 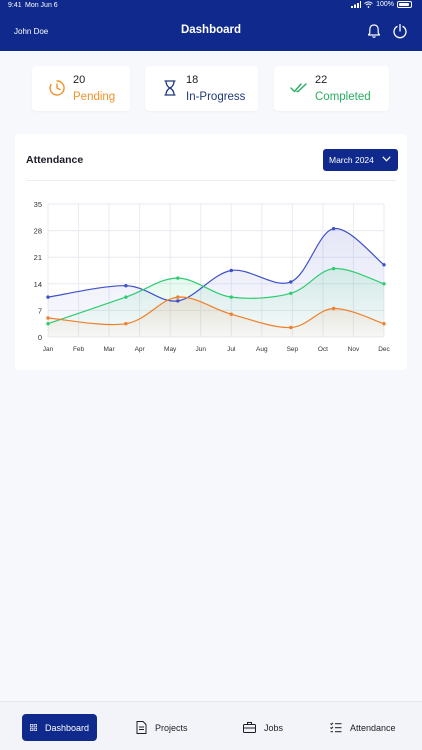 What do you see at coordinates (38, 257) in the screenshot?
I see `y-tick-label: 21` at bounding box center [38, 257].